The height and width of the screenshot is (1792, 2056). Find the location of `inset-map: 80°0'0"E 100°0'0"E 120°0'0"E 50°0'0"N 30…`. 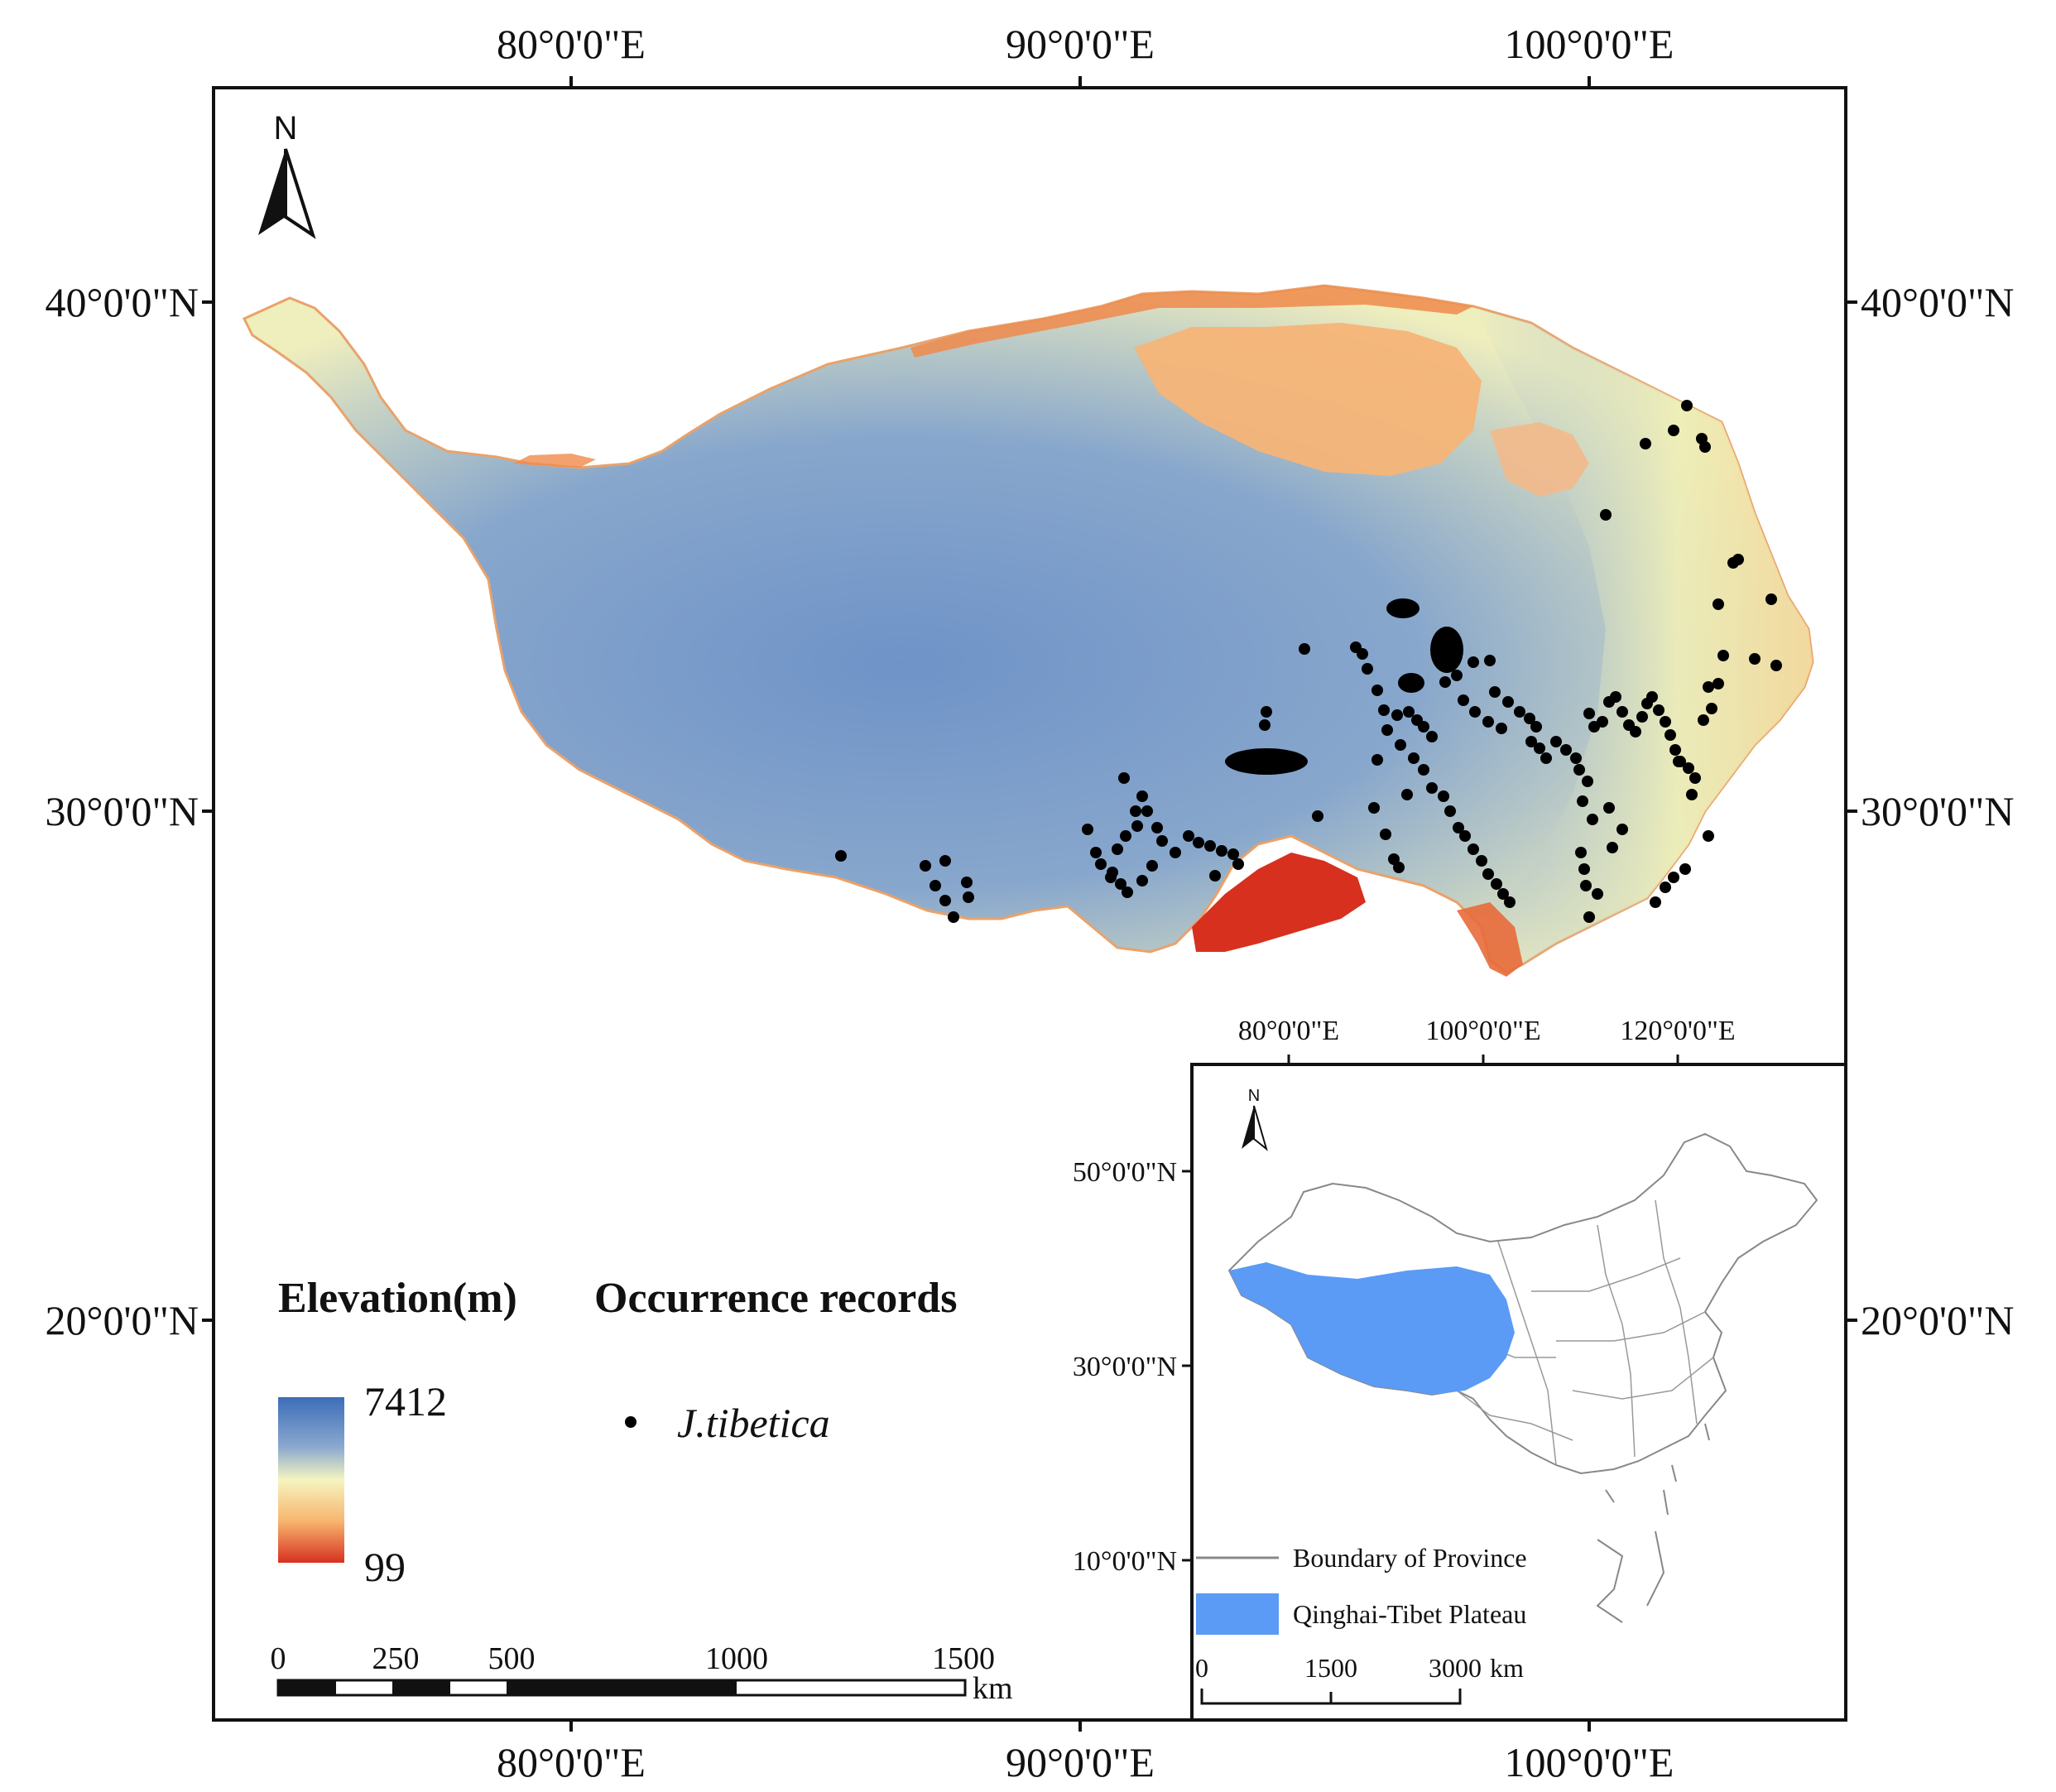

inset-map: 80°0'0"E 100°0'0"E 120°0'0"E 50°0'0"N 30… is located at coordinates (1460, 1369).